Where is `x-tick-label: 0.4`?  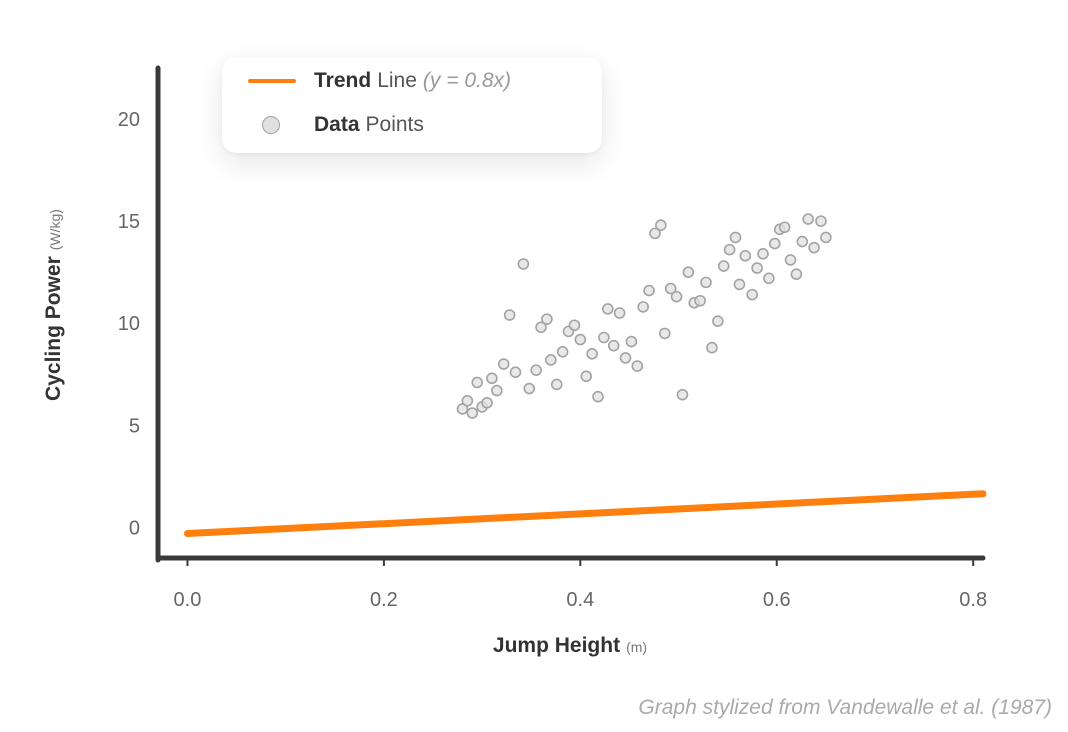
x-tick-label: 0.4 is located at coordinates (580, 600).